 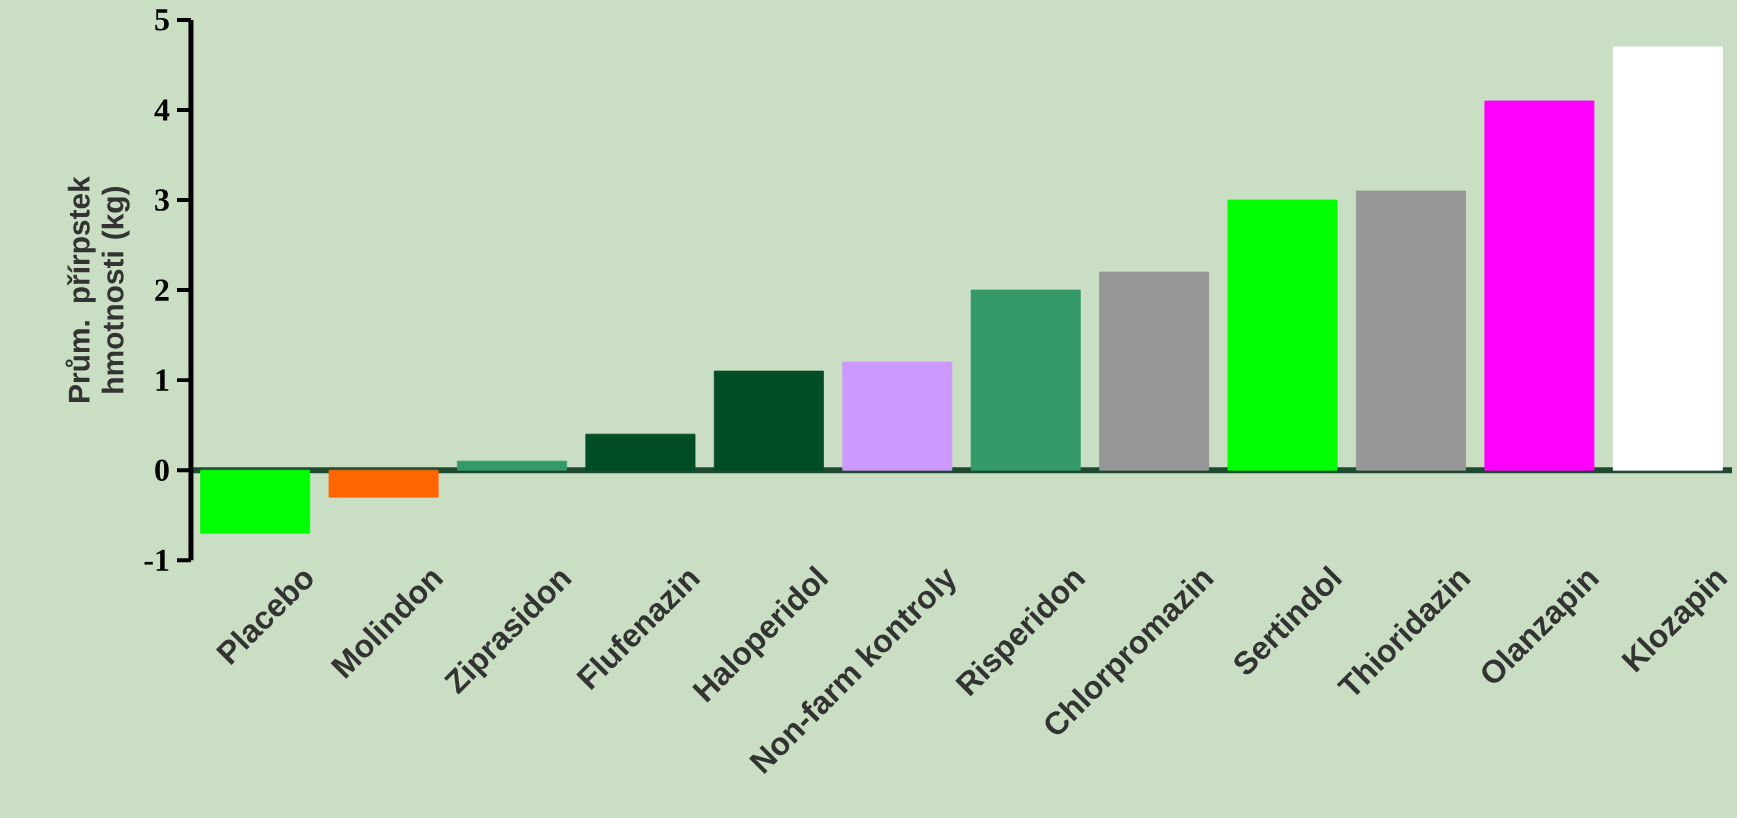 I want to click on y-tick-label: 1, so click(x=162, y=380).